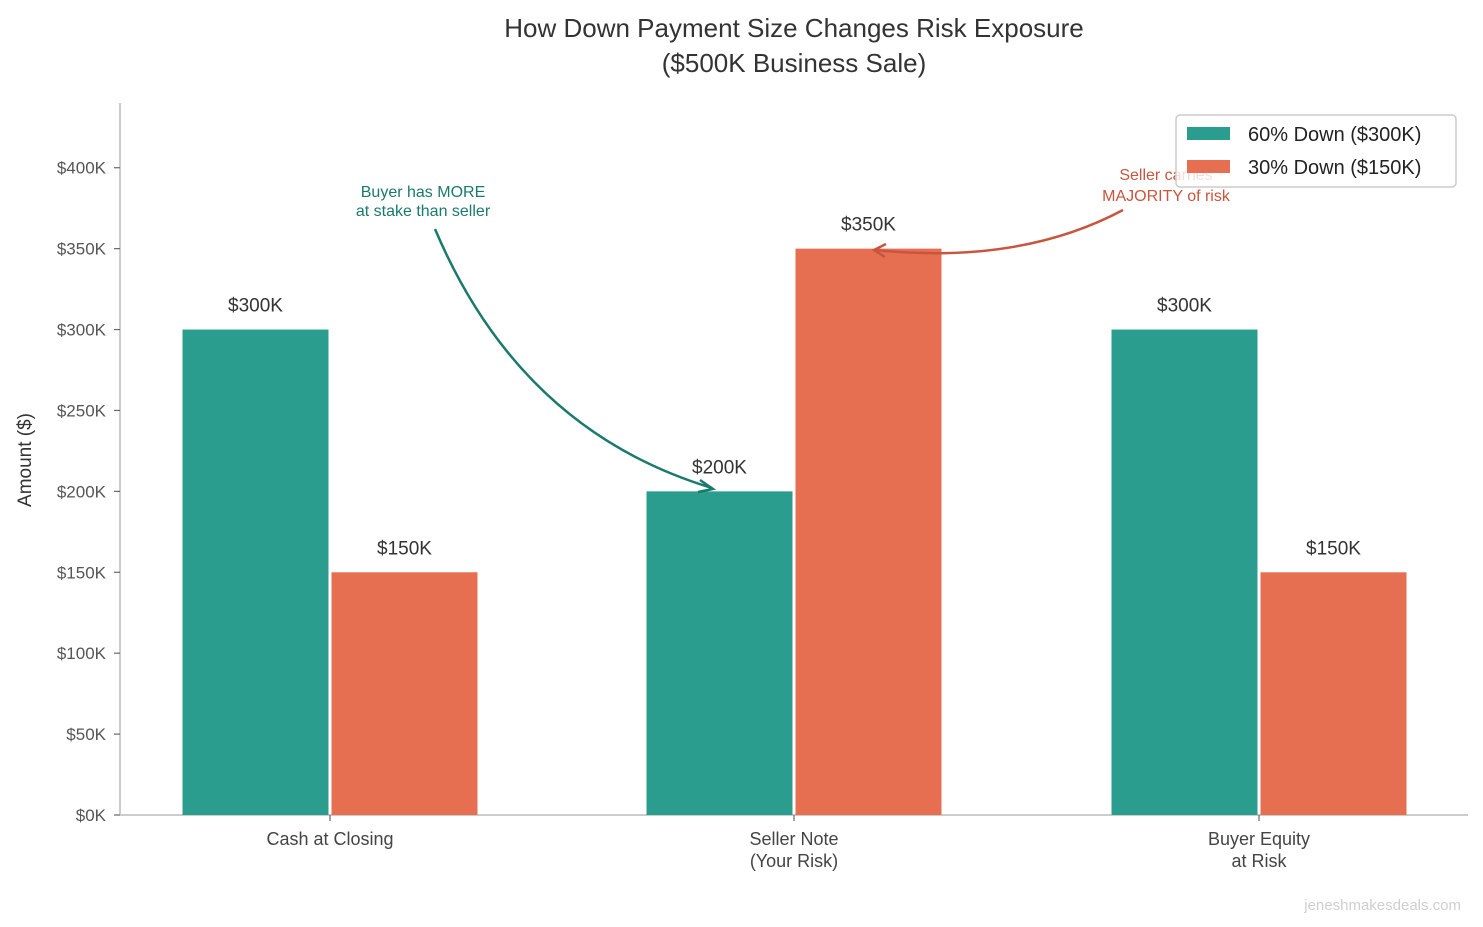  Describe the element at coordinates (719, 467) in the screenshot. I see `data-label: $200K` at that location.